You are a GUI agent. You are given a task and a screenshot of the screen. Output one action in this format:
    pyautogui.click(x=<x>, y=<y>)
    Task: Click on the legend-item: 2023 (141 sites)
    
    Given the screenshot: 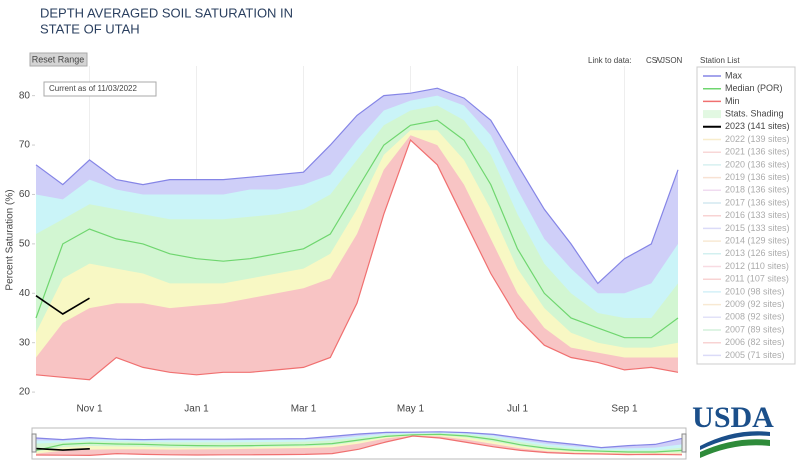 What is the action you would take?
    pyautogui.click(x=746, y=126)
    